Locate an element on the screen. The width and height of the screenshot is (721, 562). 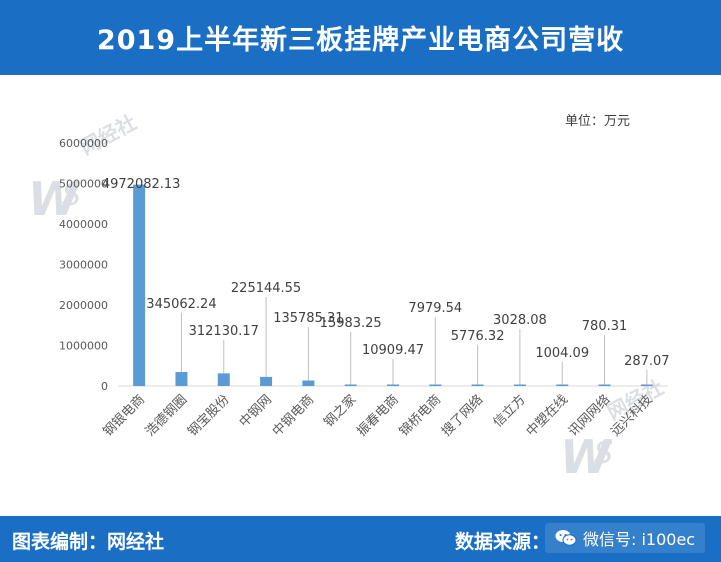
x-tick-label: 中钢网 is located at coordinates (256, 411).